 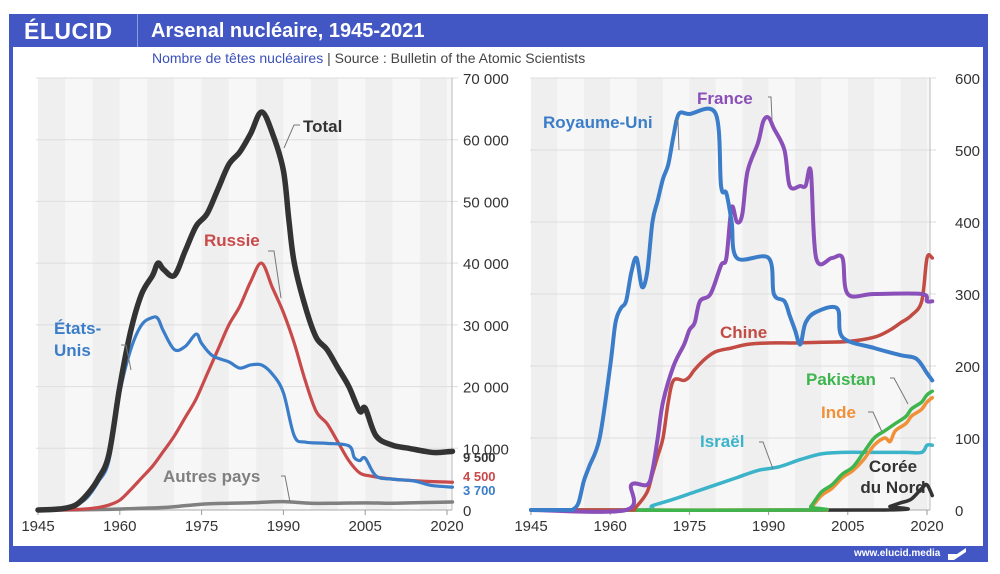 I want to click on series-line-israel, so click(x=732, y=477).